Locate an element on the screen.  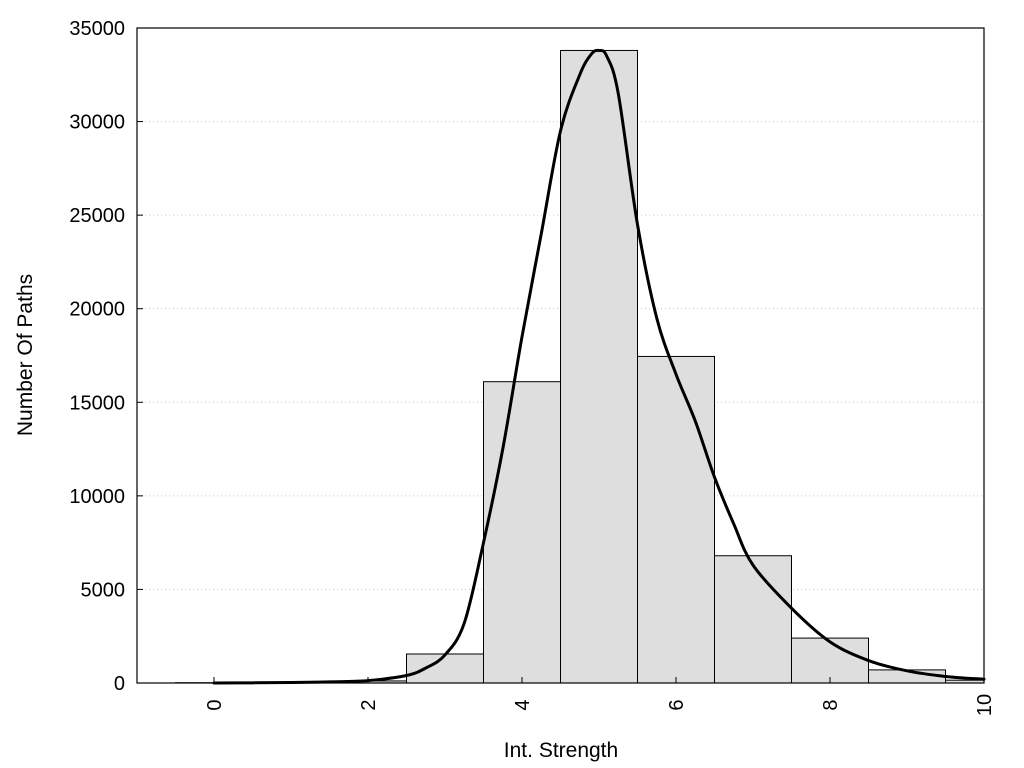
x-axis-title: Int. Strength is located at coordinates (561, 750).